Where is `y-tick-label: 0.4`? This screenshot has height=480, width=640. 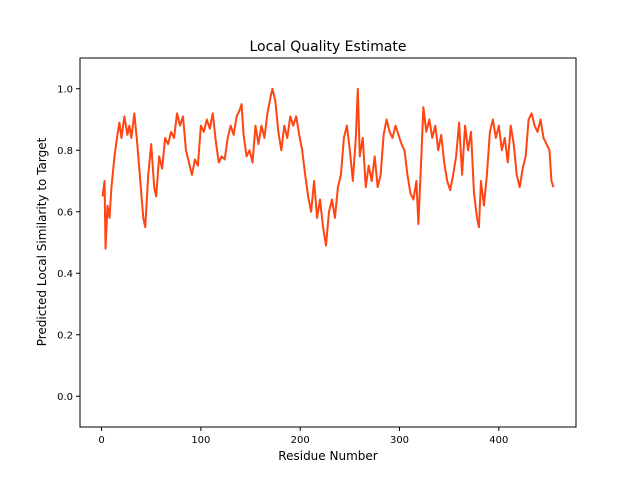 y-tick-label: 0.4 is located at coordinates (65, 274).